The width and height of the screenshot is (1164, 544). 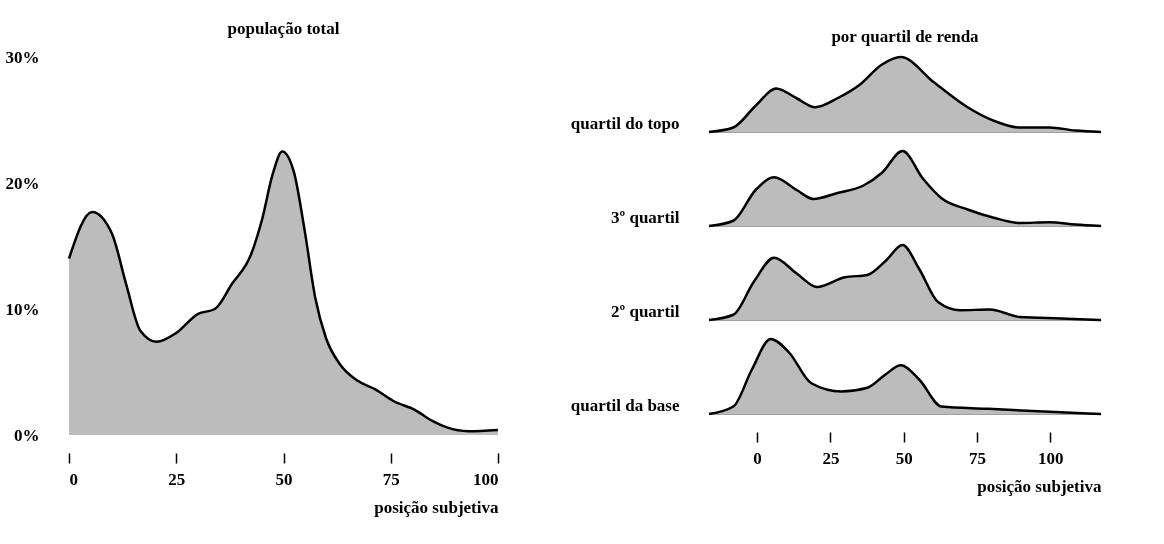 What do you see at coordinates (645, 217) in the screenshot?
I see `y-axis-title: 3º quartil` at bounding box center [645, 217].